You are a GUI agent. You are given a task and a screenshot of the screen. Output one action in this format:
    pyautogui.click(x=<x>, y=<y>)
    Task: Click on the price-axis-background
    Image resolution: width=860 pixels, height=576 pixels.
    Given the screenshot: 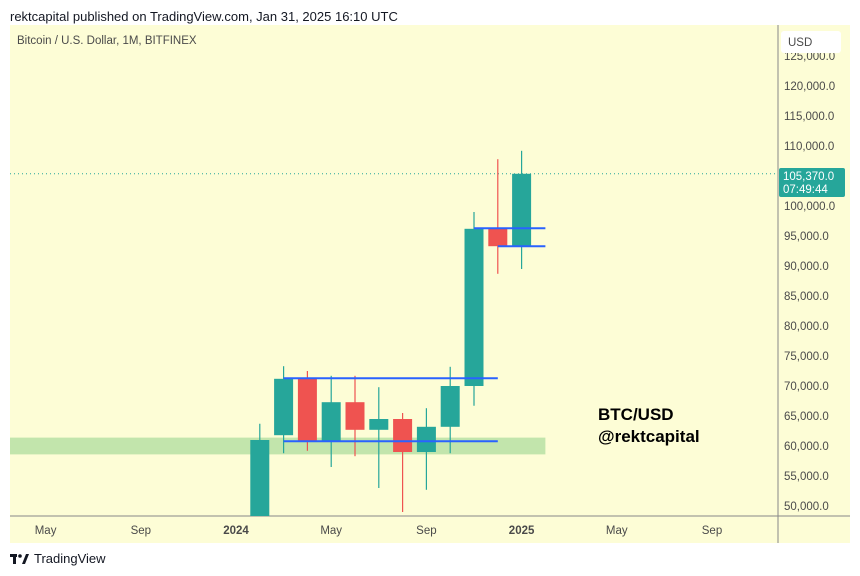 What is the action you would take?
    pyautogui.click(x=814, y=270)
    